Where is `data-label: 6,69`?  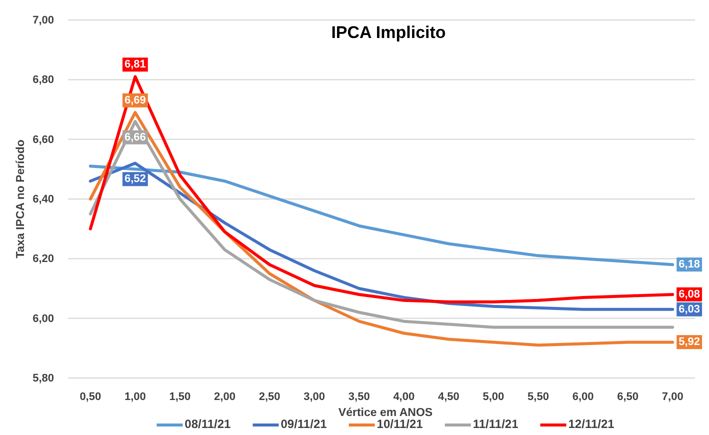 data-label: 6,69 is located at coordinates (135, 100).